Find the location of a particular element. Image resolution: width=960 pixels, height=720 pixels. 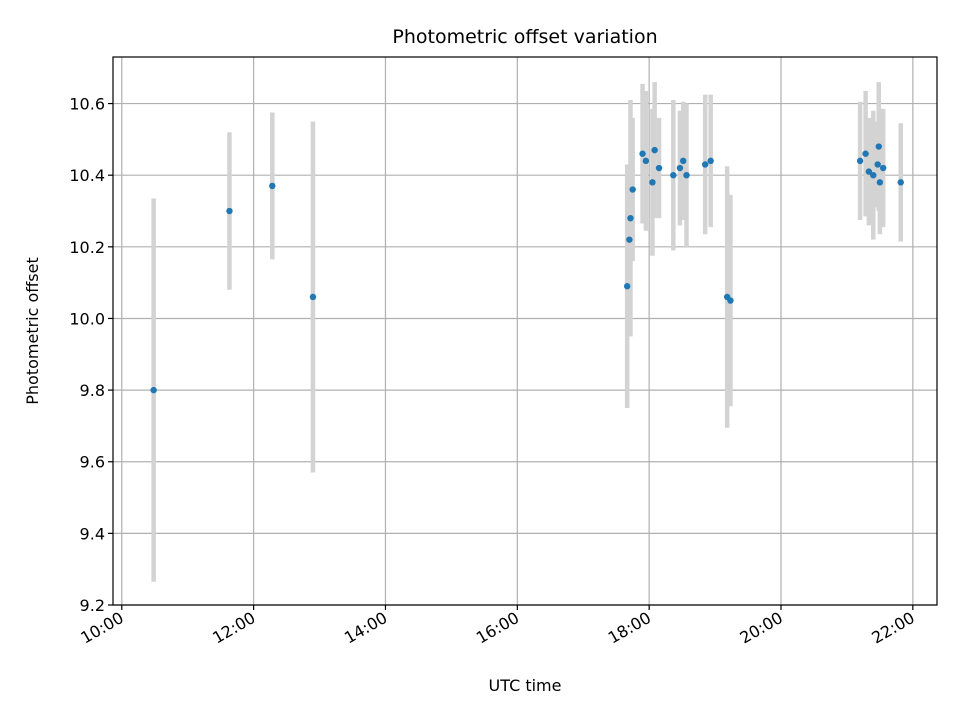

y-axis-title: Photometric offset is located at coordinates (32, 331).